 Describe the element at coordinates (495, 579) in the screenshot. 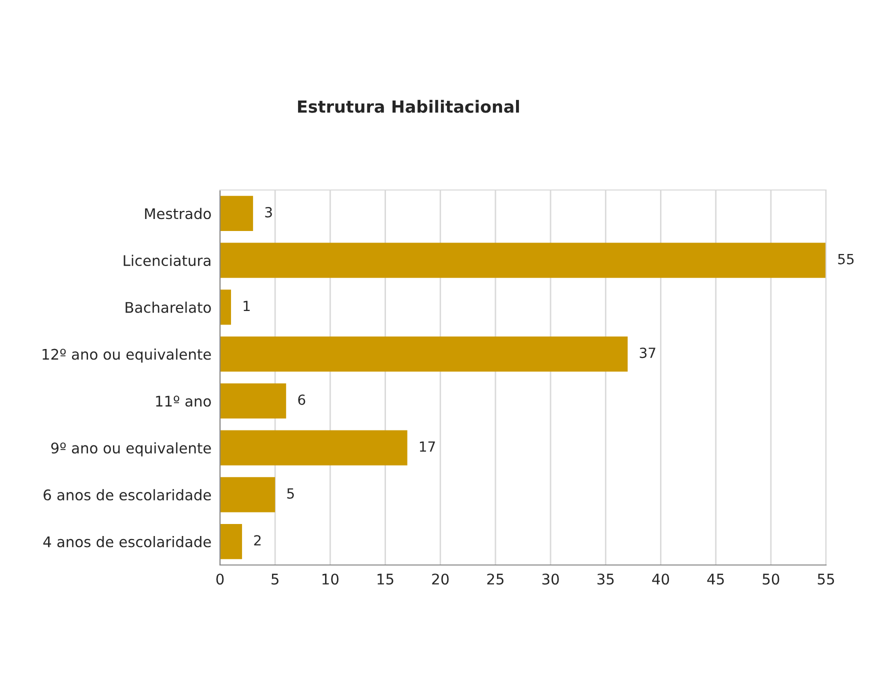

I see `x-tick-label: 25` at that location.